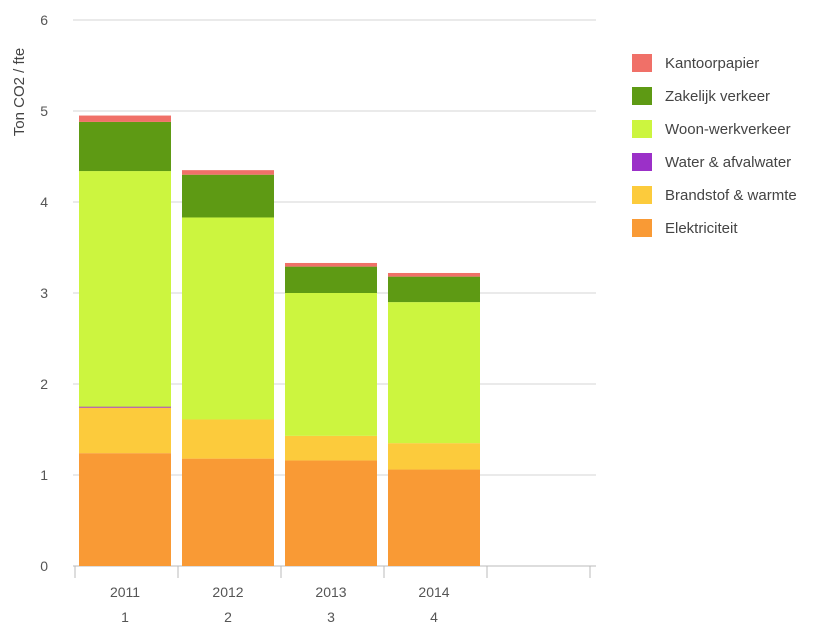 The height and width of the screenshot is (625, 824). I want to click on x-tick-sublabel: 2, so click(228, 617).